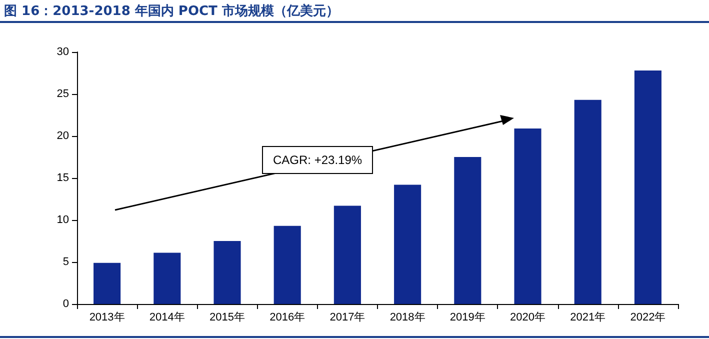 The width and height of the screenshot is (709, 339). What do you see at coordinates (167, 318) in the screenshot?
I see `x-tick-label: 2014年` at bounding box center [167, 318].